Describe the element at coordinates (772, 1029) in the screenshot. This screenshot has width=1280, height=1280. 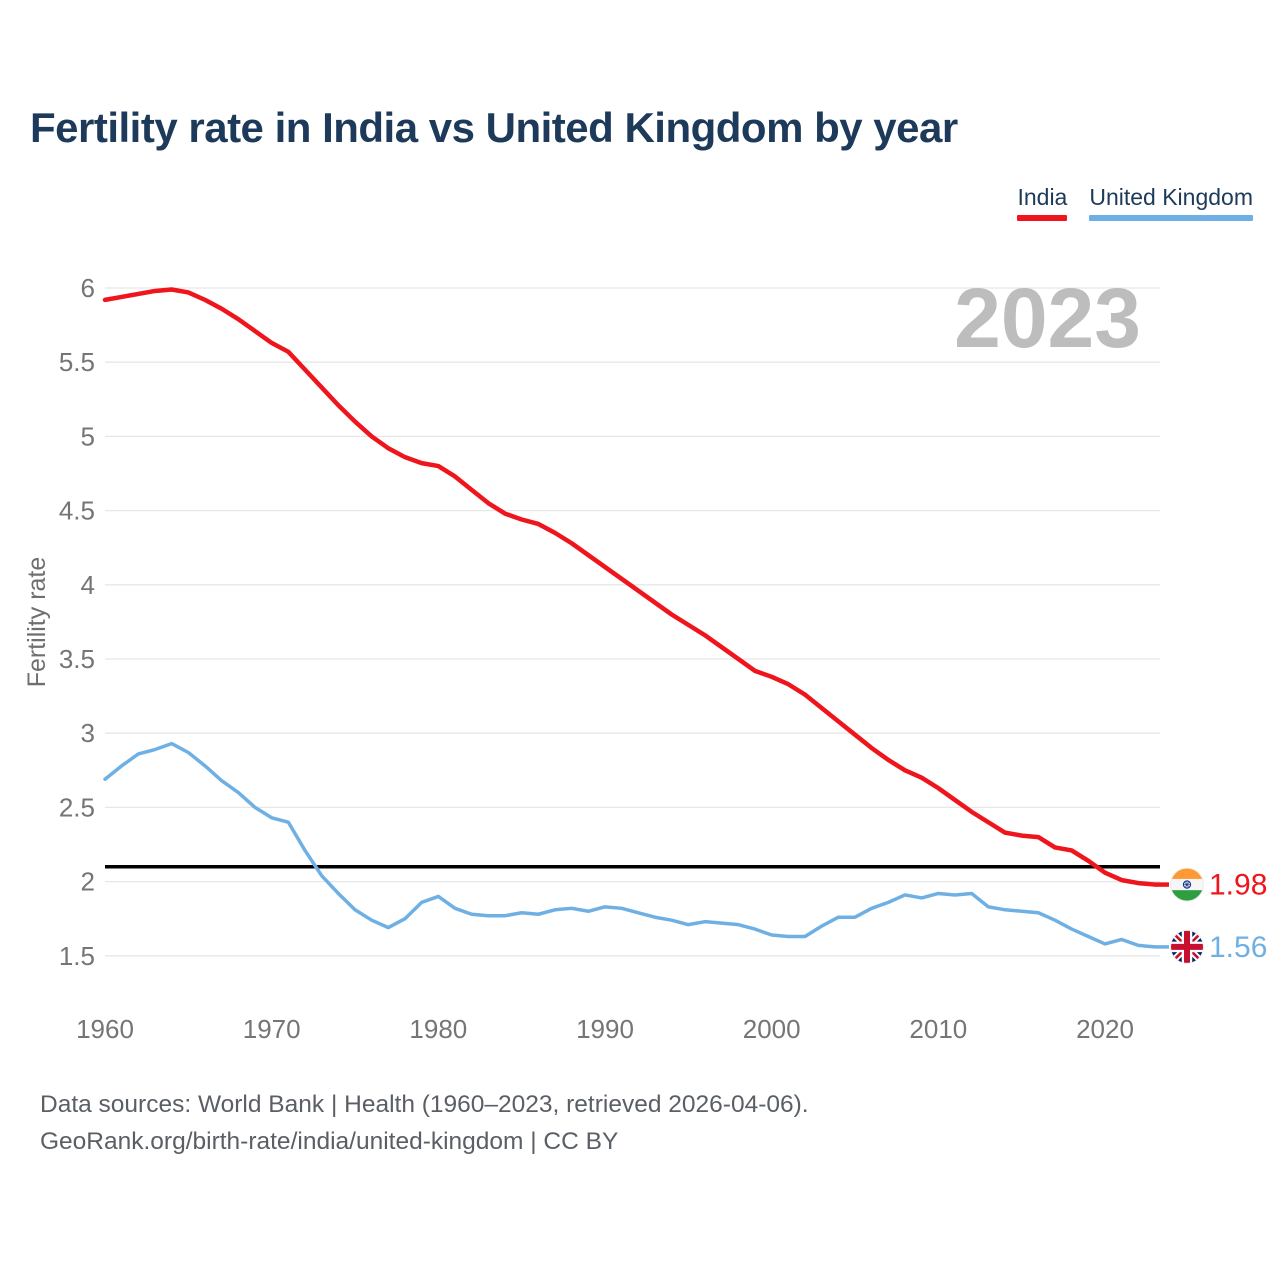
I see `x-tick-label: 2000` at that location.